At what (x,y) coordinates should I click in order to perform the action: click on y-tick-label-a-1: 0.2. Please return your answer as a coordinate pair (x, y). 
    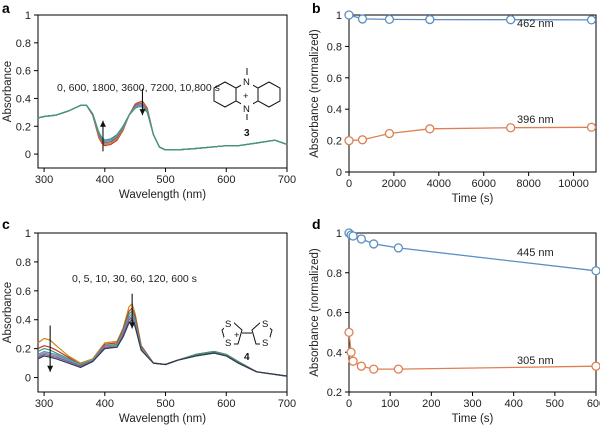
    Looking at the image, I should click on (23, 127).